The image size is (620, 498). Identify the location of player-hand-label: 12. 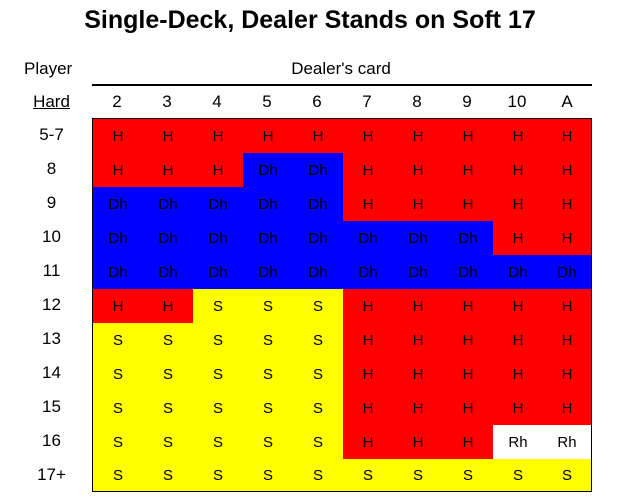
(51, 304).